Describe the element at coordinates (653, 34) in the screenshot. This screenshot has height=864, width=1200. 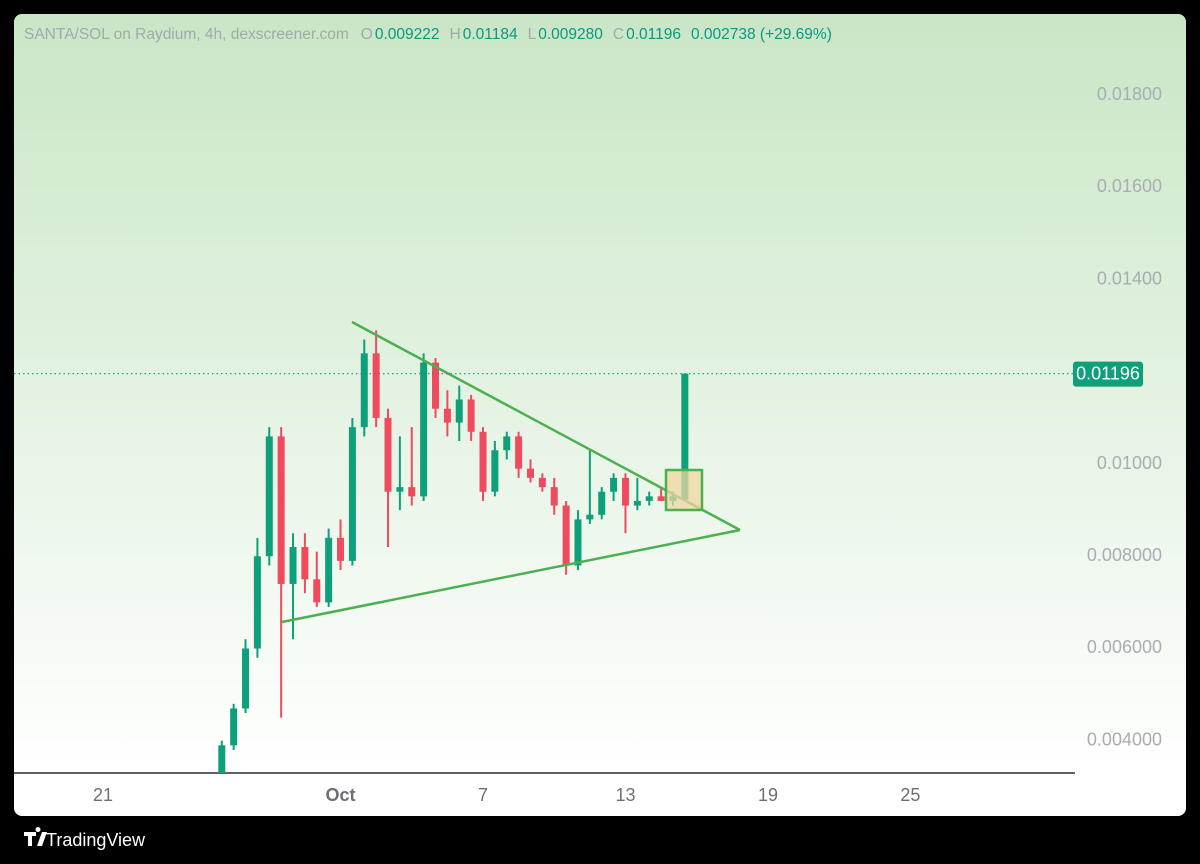
I see `header-value: 0.01196` at that location.